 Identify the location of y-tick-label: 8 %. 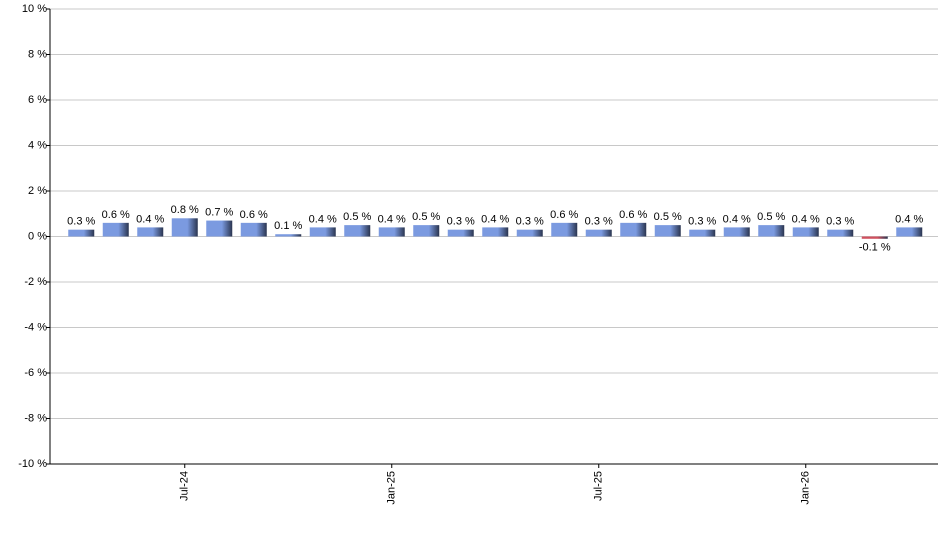
(37, 54).